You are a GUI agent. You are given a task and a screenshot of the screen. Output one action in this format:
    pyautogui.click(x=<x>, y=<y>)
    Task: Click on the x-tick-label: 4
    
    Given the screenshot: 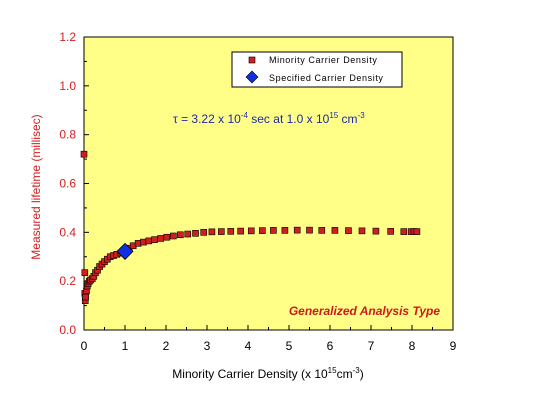 What is the action you would take?
    pyautogui.click(x=248, y=346)
    